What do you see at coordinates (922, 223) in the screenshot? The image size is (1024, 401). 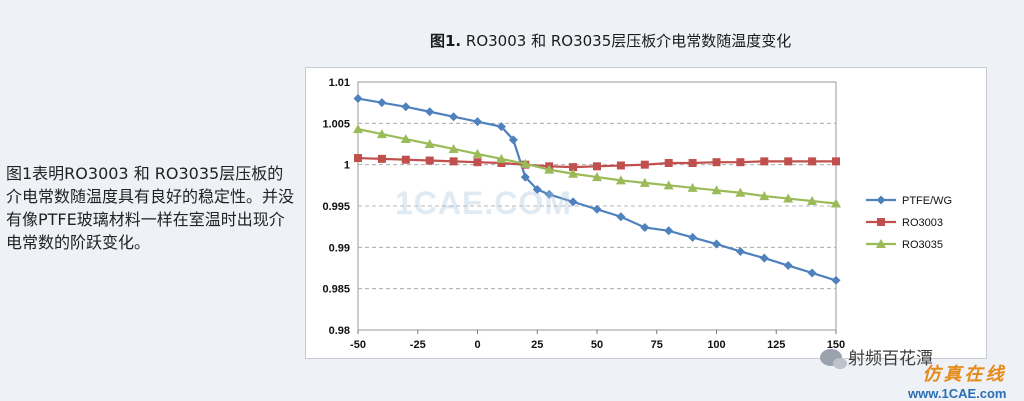 I see `legend-label-ro3003: RO3003` at bounding box center [922, 223].